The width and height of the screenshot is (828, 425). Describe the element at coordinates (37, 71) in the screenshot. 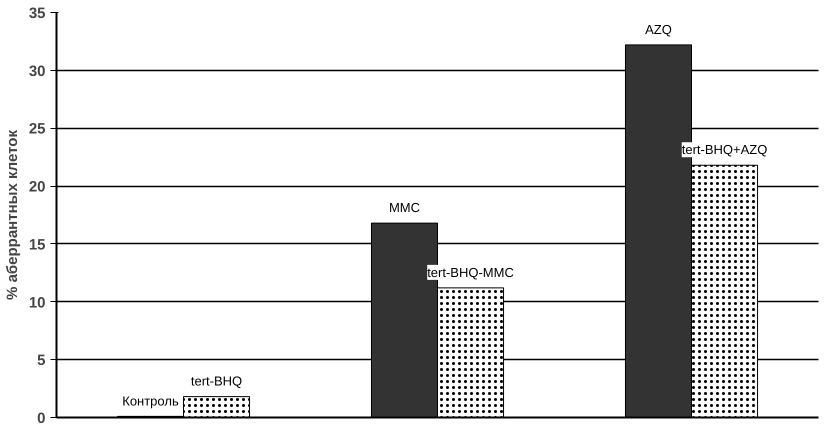

I see `y-tick-label: 30` at that location.